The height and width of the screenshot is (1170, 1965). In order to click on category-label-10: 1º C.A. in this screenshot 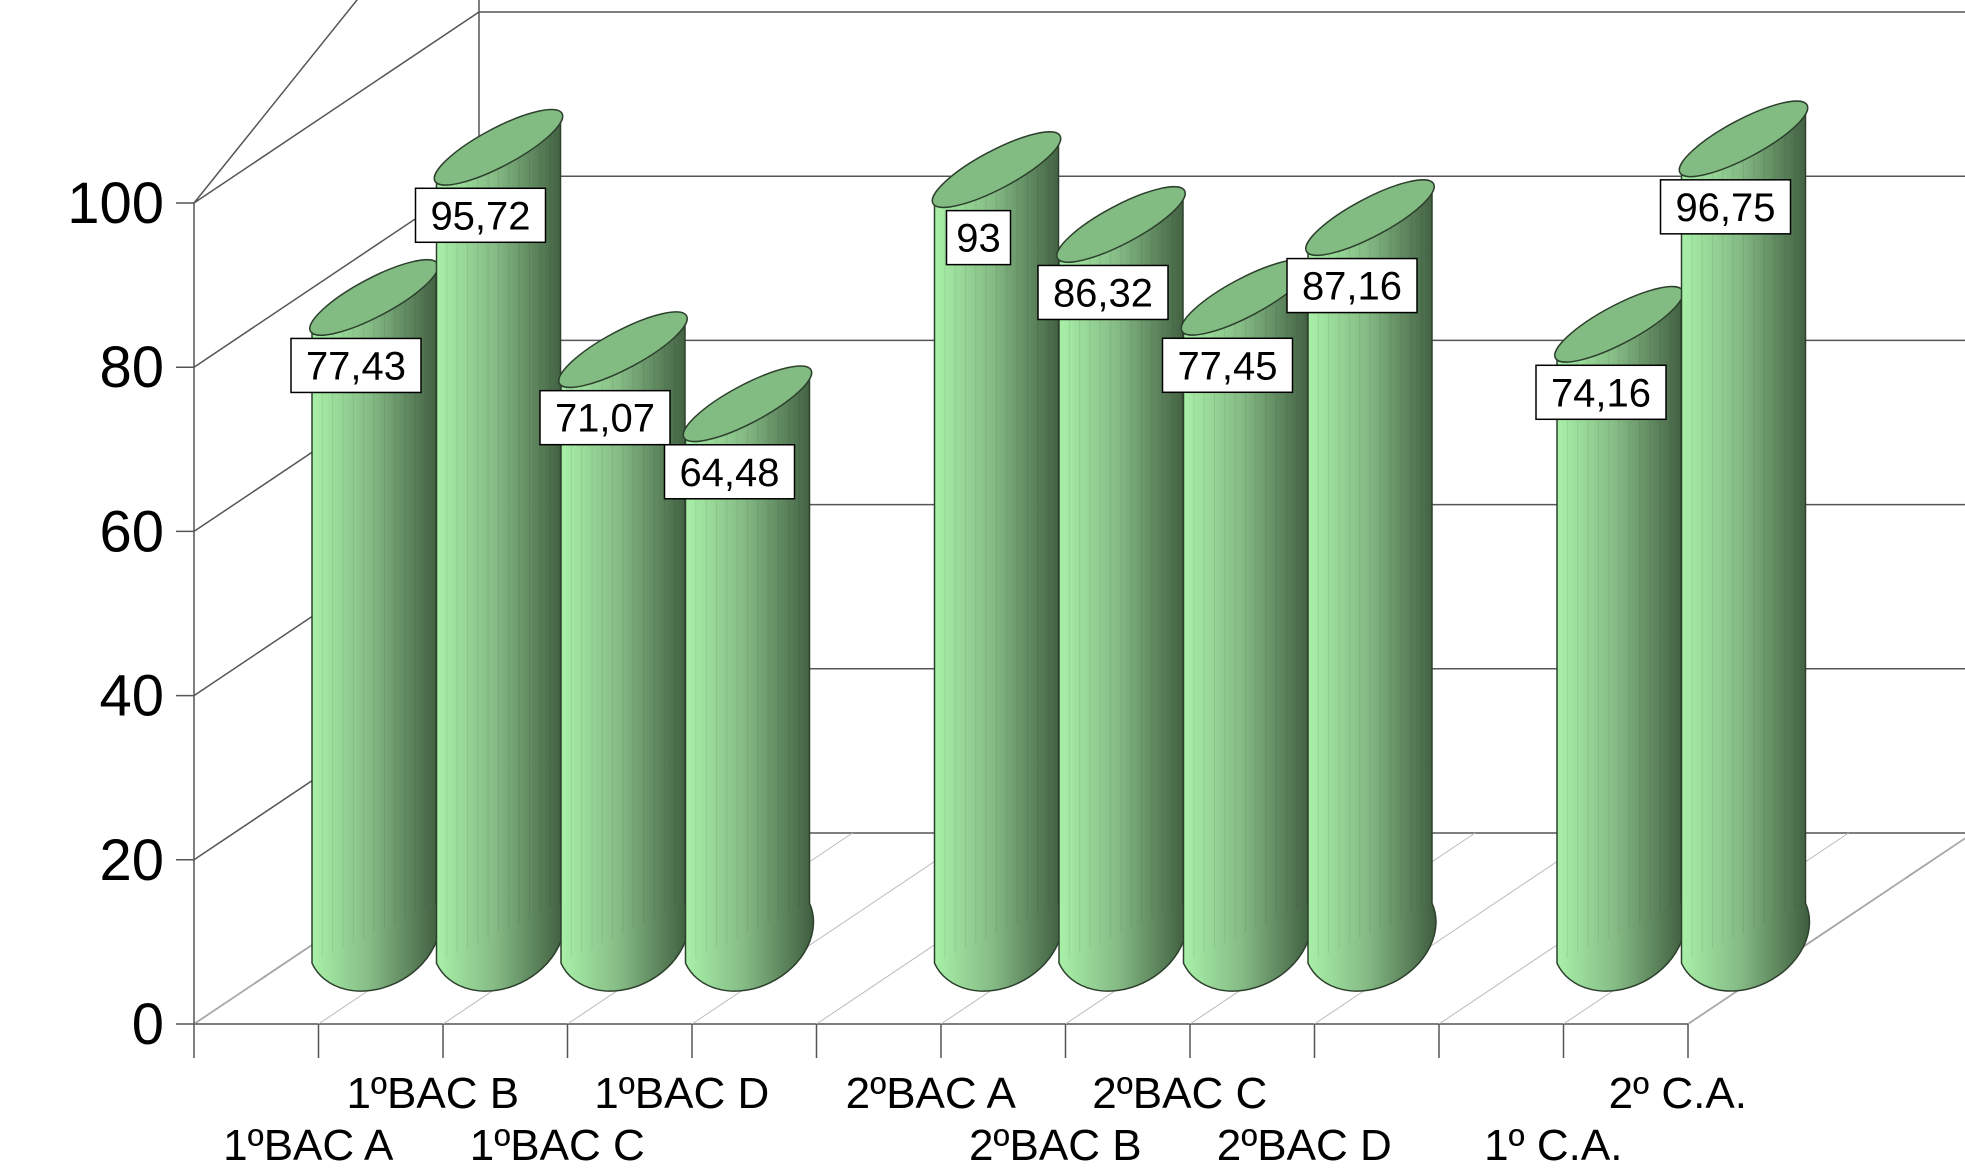, I will do `click(1553, 1145)`.